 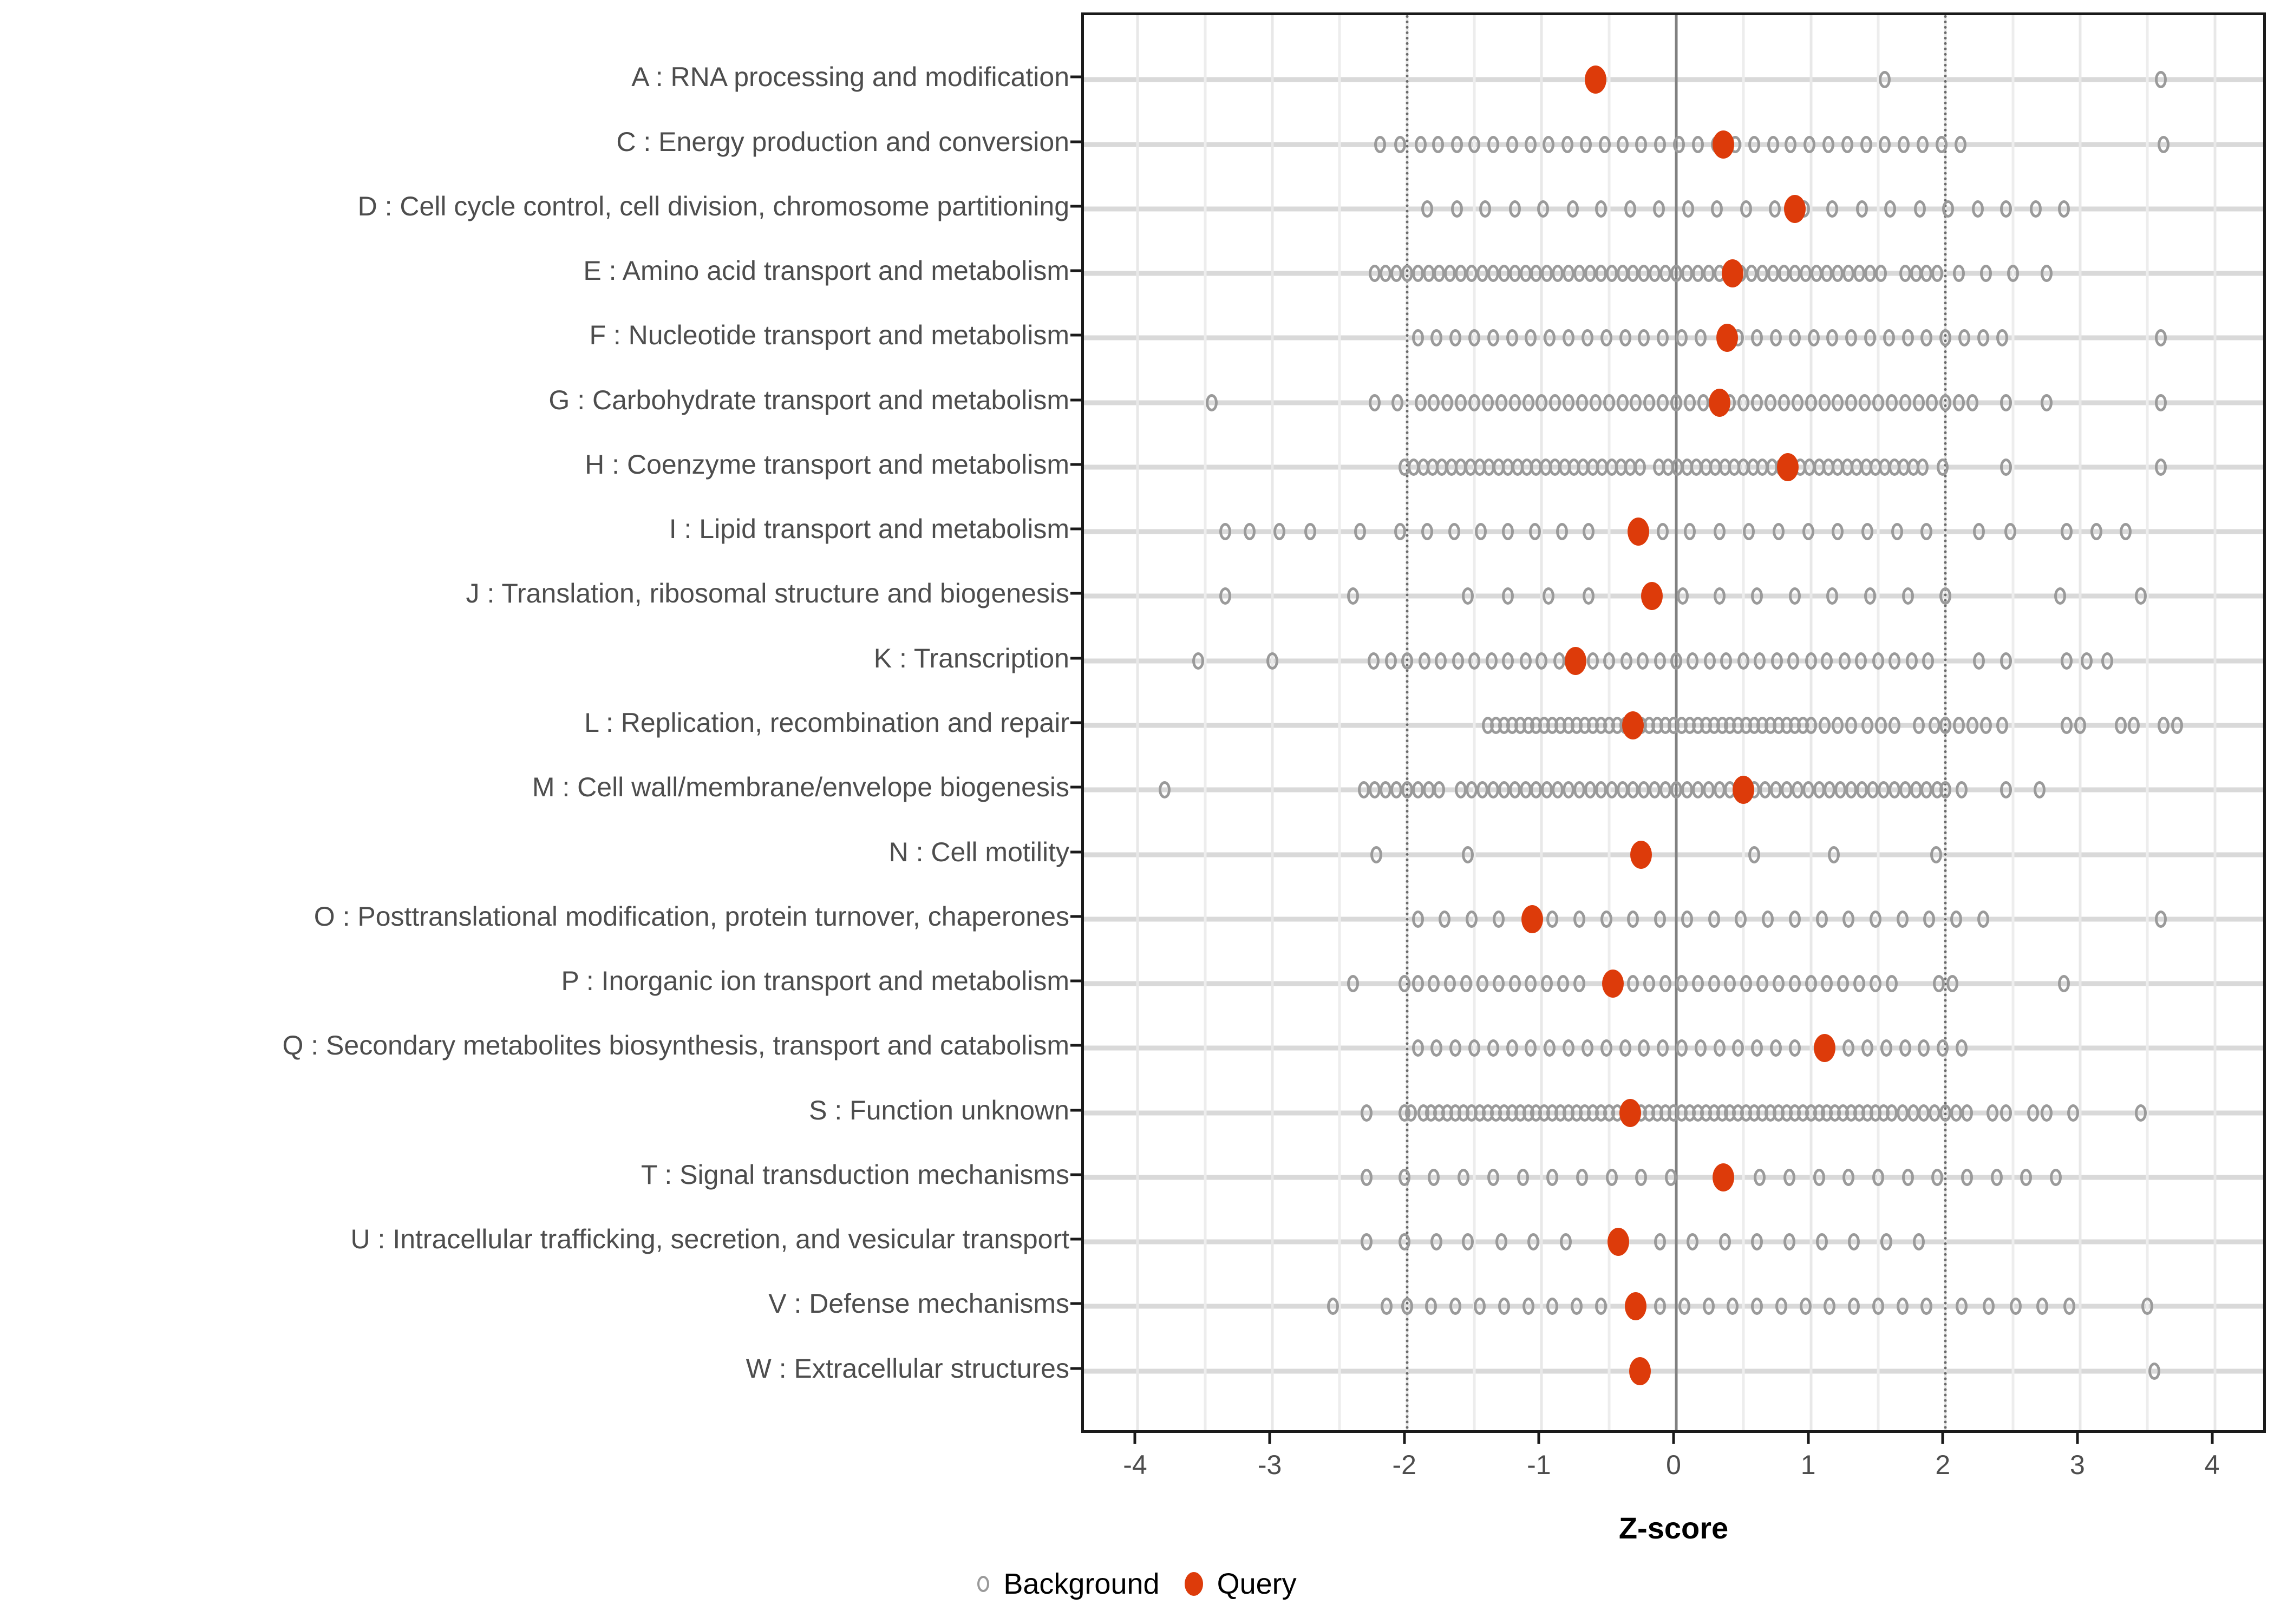 What do you see at coordinates (1273, 722) in the screenshot?
I see `vertical-gridline` at bounding box center [1273, 722].